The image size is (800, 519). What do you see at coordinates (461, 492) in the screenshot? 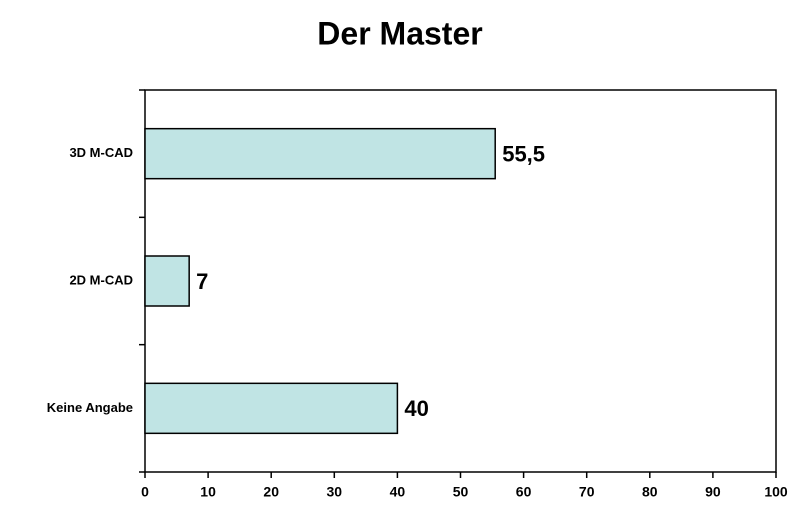
I see `x-tick-label: 50` at bounding box center [461, 492].